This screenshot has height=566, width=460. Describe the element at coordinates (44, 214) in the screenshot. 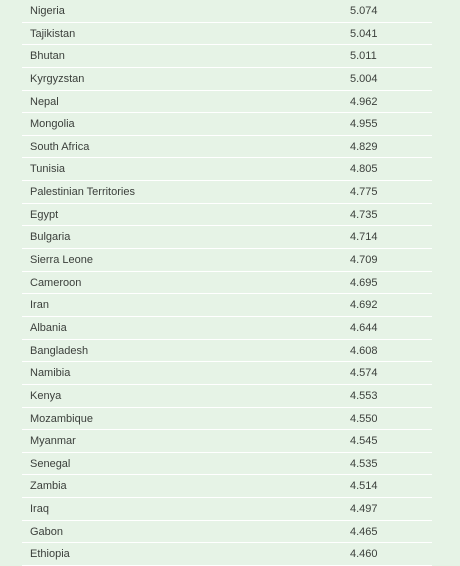

I see `country-name: Egypt` at that location.